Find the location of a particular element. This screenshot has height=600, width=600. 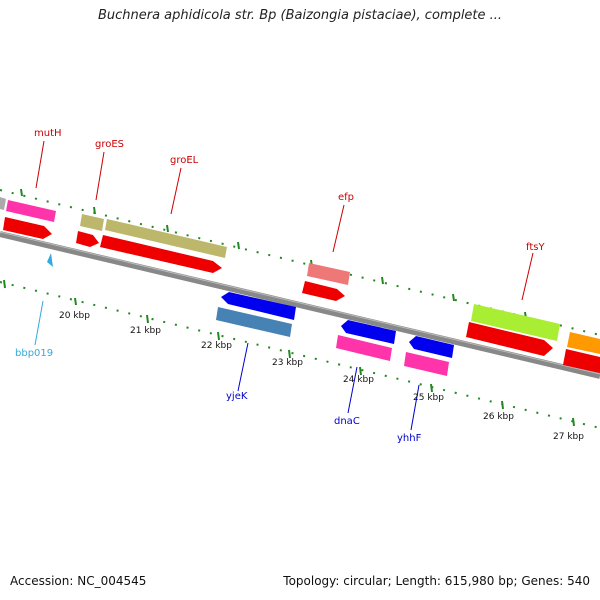

gene-ftsY-bar is located at coordinates (515, 322).